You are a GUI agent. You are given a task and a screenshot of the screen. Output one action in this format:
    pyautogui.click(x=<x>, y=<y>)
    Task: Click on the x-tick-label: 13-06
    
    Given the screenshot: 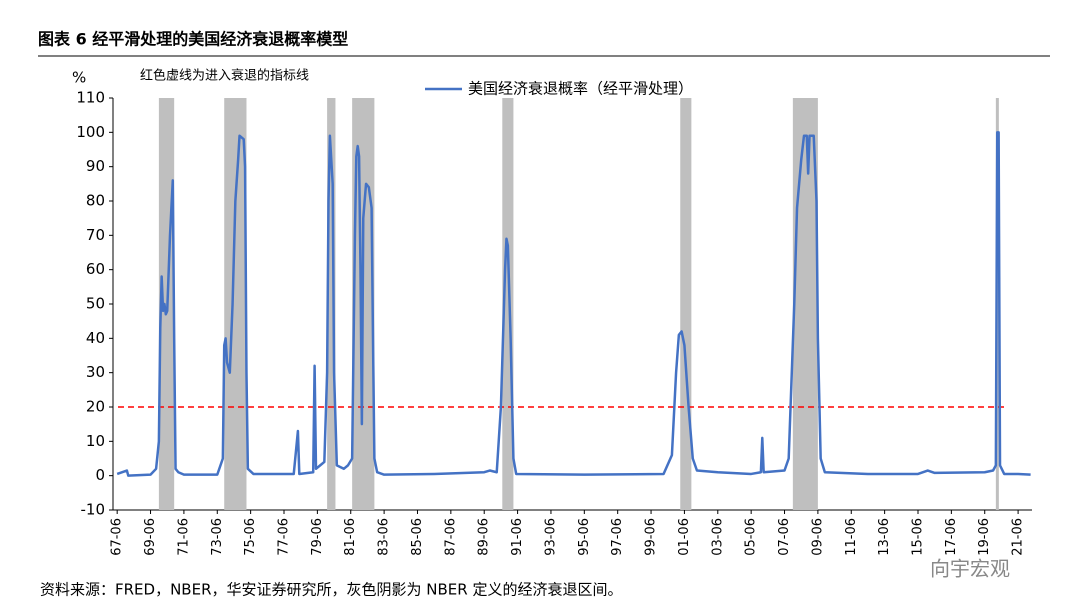 What is the action you would take?
    pyautogui.click(x=884, y=537)
    